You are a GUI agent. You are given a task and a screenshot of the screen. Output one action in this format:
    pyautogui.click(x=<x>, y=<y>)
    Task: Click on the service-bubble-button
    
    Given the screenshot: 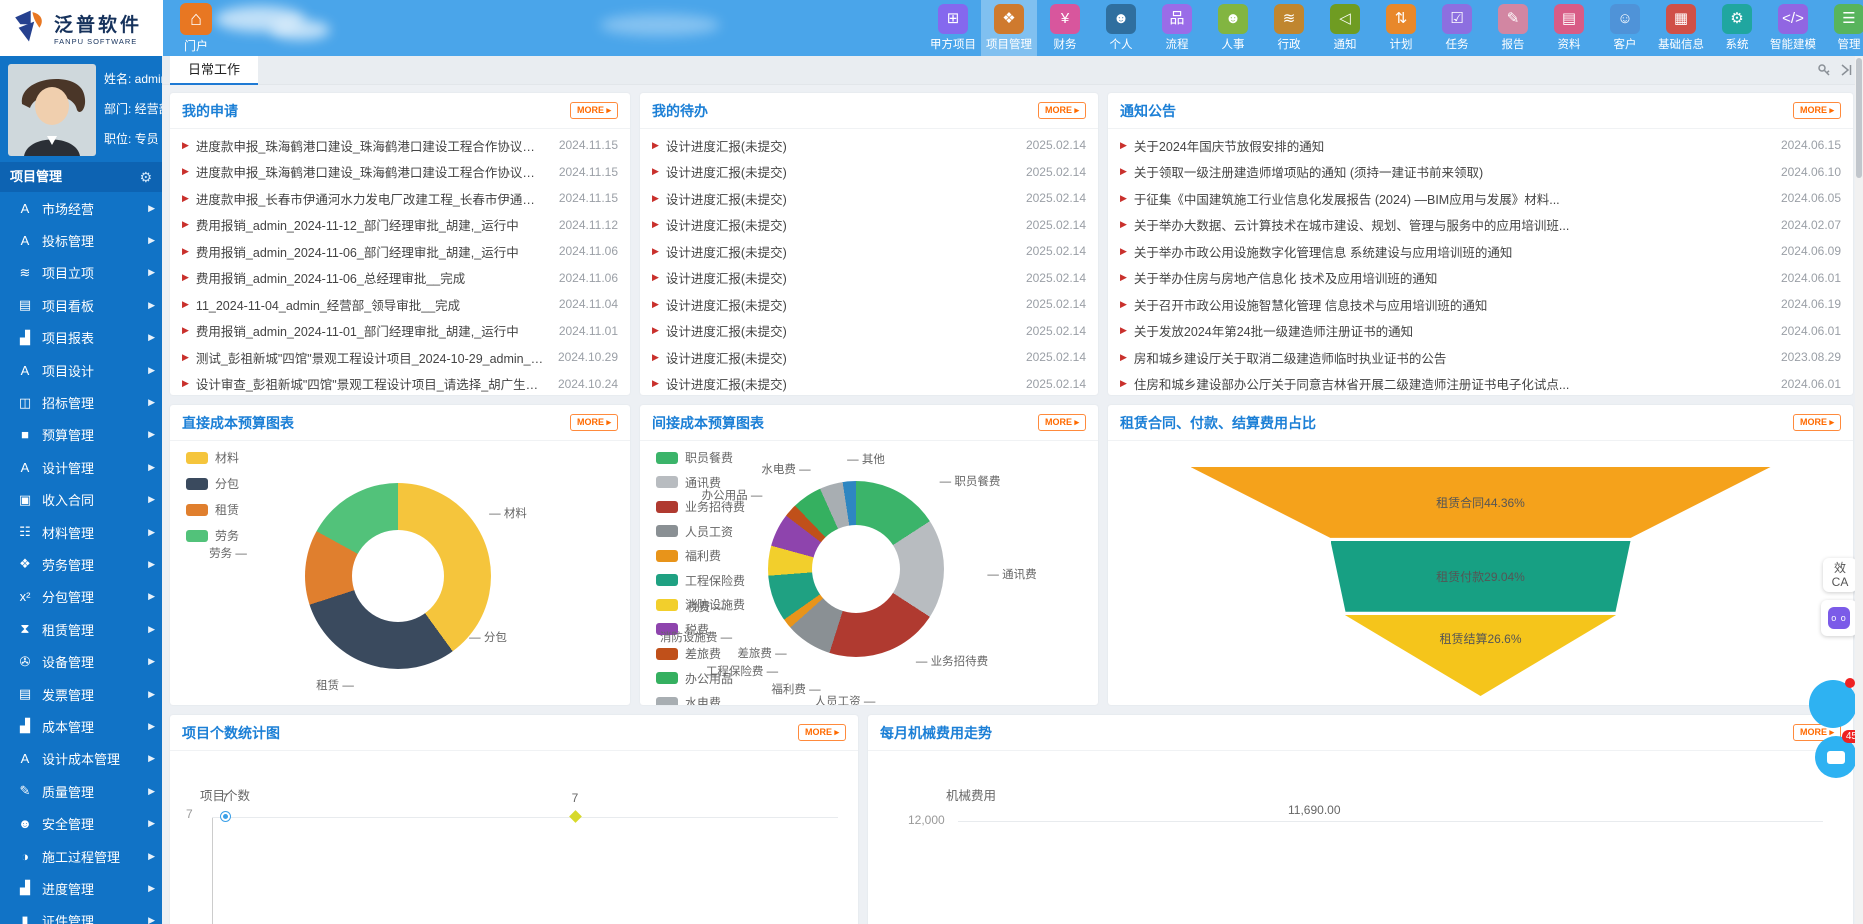 What is the action you would take?
    pyautogui.click(x=1833, y=703)
    